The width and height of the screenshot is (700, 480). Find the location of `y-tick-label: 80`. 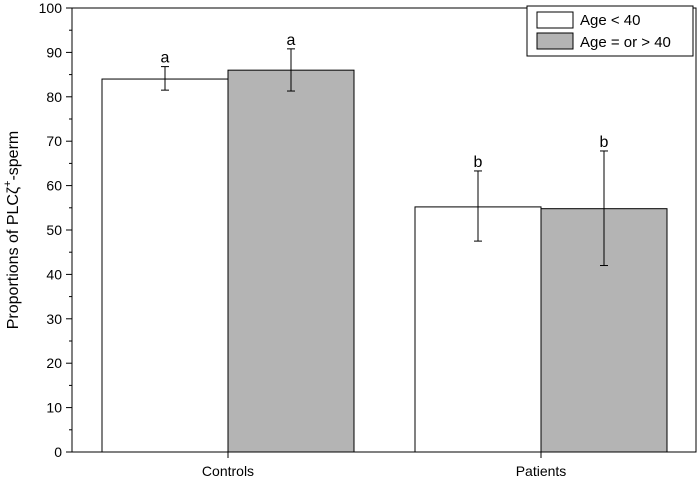

y-tick-label: 80 is located at coordinates (54, 97).